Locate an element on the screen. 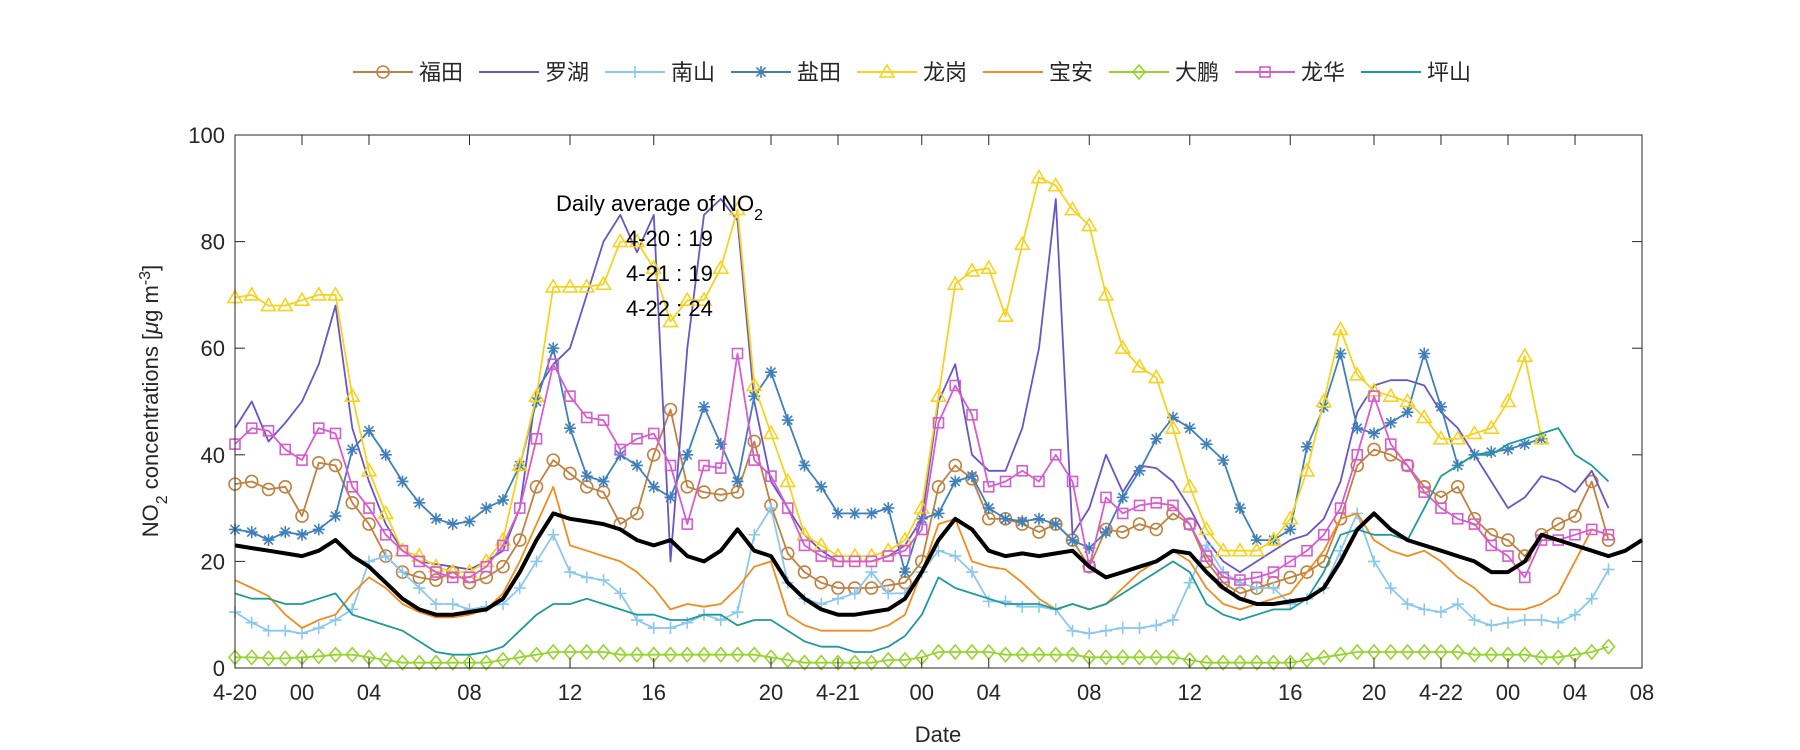 This screenshot has height=750, width=1800. legend-item: 盐田 is located at coordinates (786, 73).